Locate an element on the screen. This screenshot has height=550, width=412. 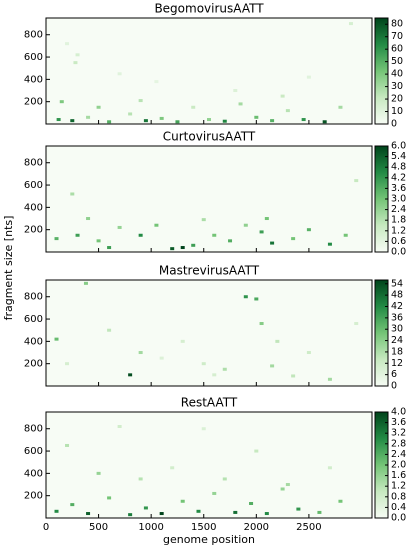
panel-title: RestAATT is located at coordinates (209, 403).